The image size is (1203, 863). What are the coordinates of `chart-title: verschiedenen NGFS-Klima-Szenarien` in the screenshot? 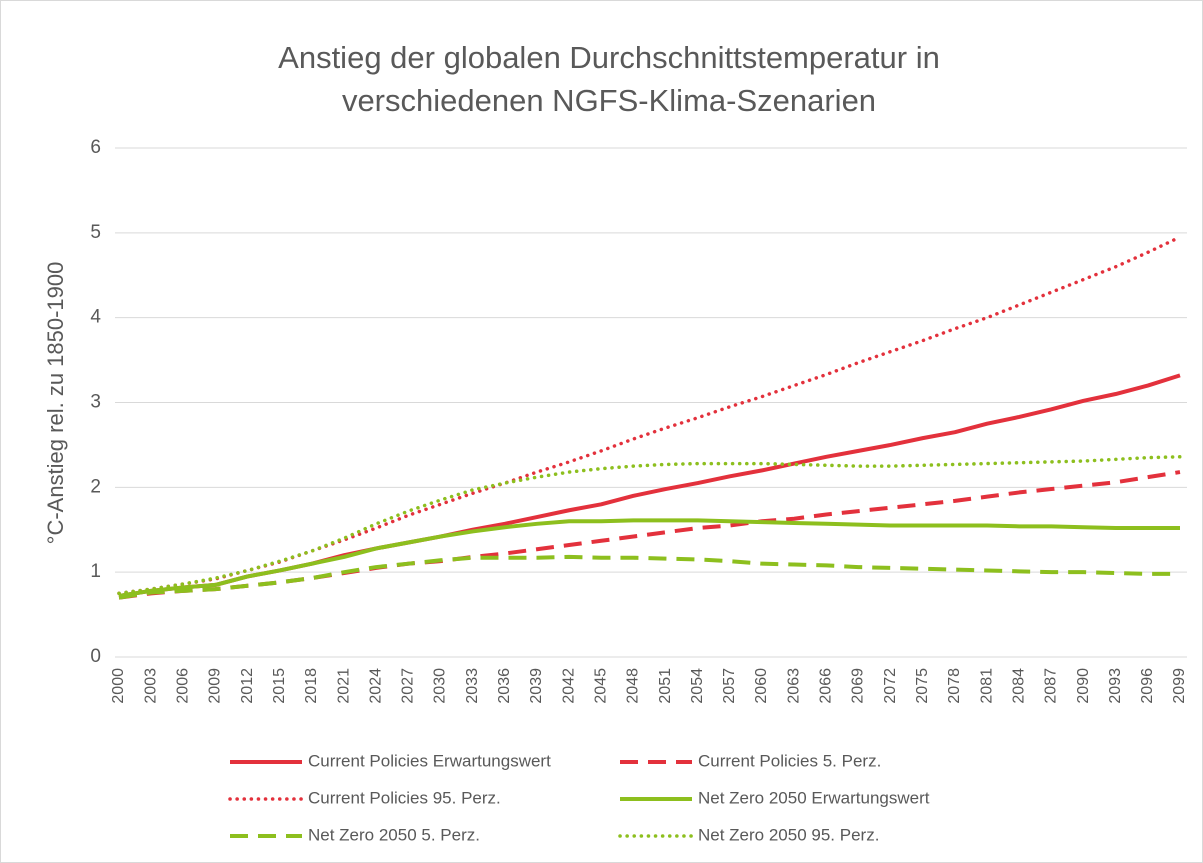 It's located at (609, 100).